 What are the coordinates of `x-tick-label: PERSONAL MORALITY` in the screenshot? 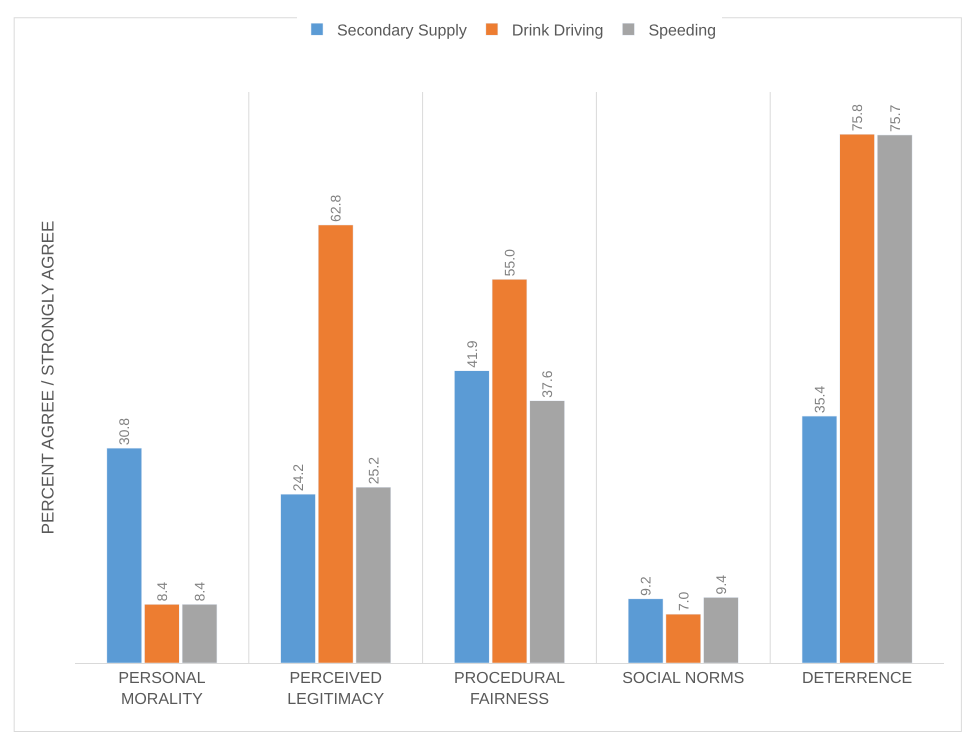 It's located at (162, 689).